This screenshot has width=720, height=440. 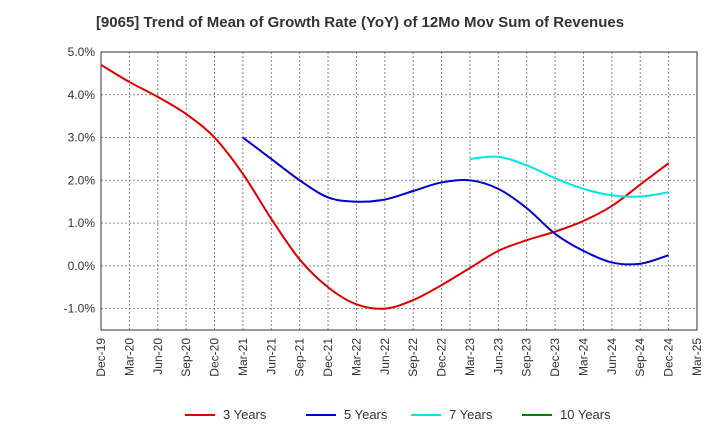 What do you see at coordinates (569, 176) in the screenshot?
I see `series-line-7-years` at bounding box center [569, 176].